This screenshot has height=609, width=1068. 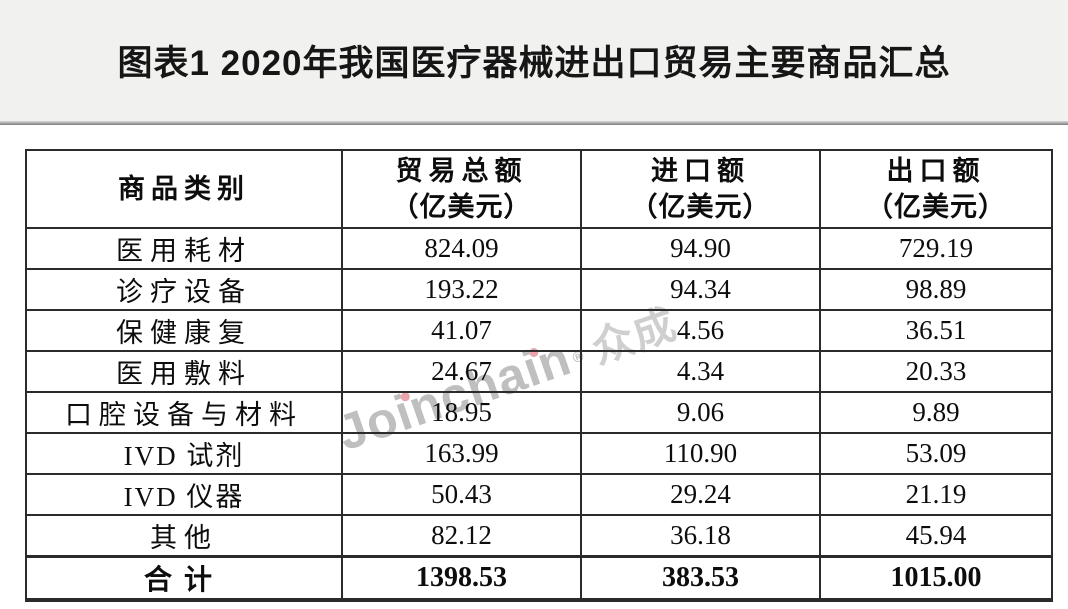 I want to click on total-trade-cell: 1398.53, so click(x=461, y=578).